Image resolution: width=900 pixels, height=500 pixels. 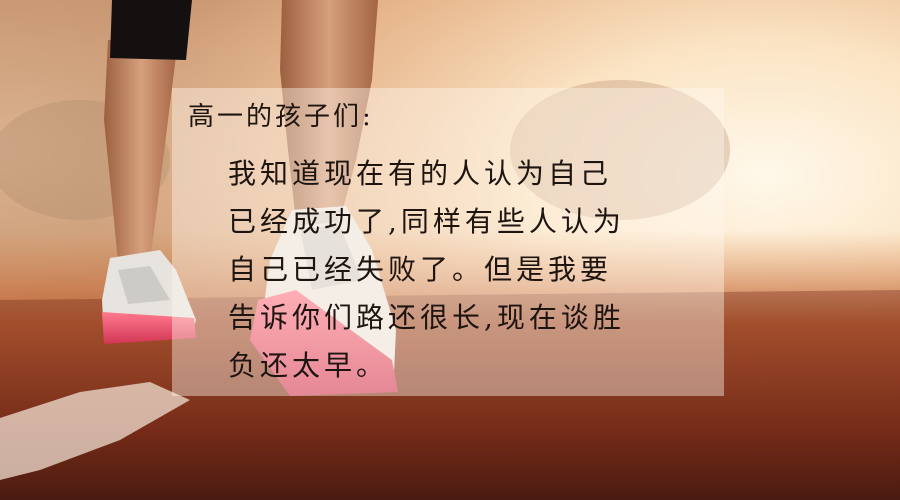 I want to click on message-line: 我知道现在有的人认为自己, so click(x=420, y=173).